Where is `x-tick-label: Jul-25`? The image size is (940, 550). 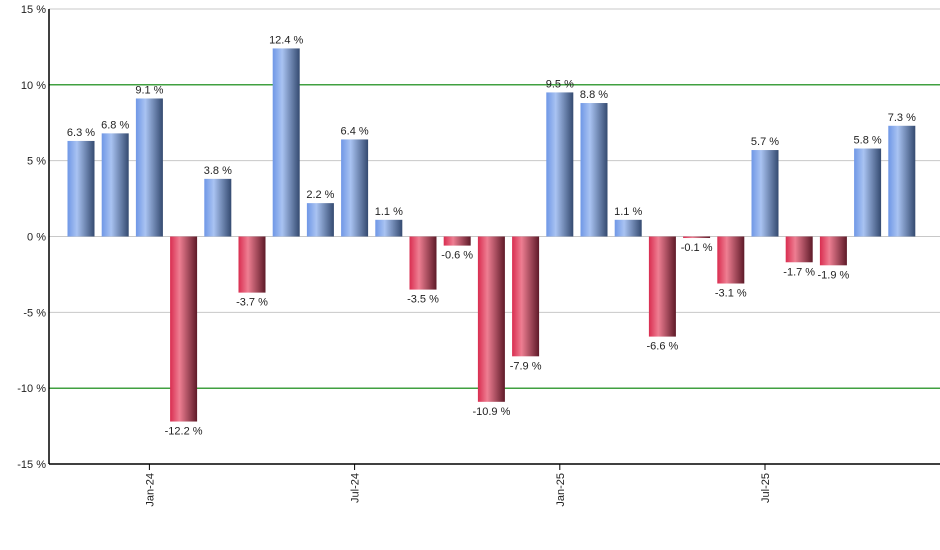
x-tick-label: Jul-25 is located at coordinates (766, 488).